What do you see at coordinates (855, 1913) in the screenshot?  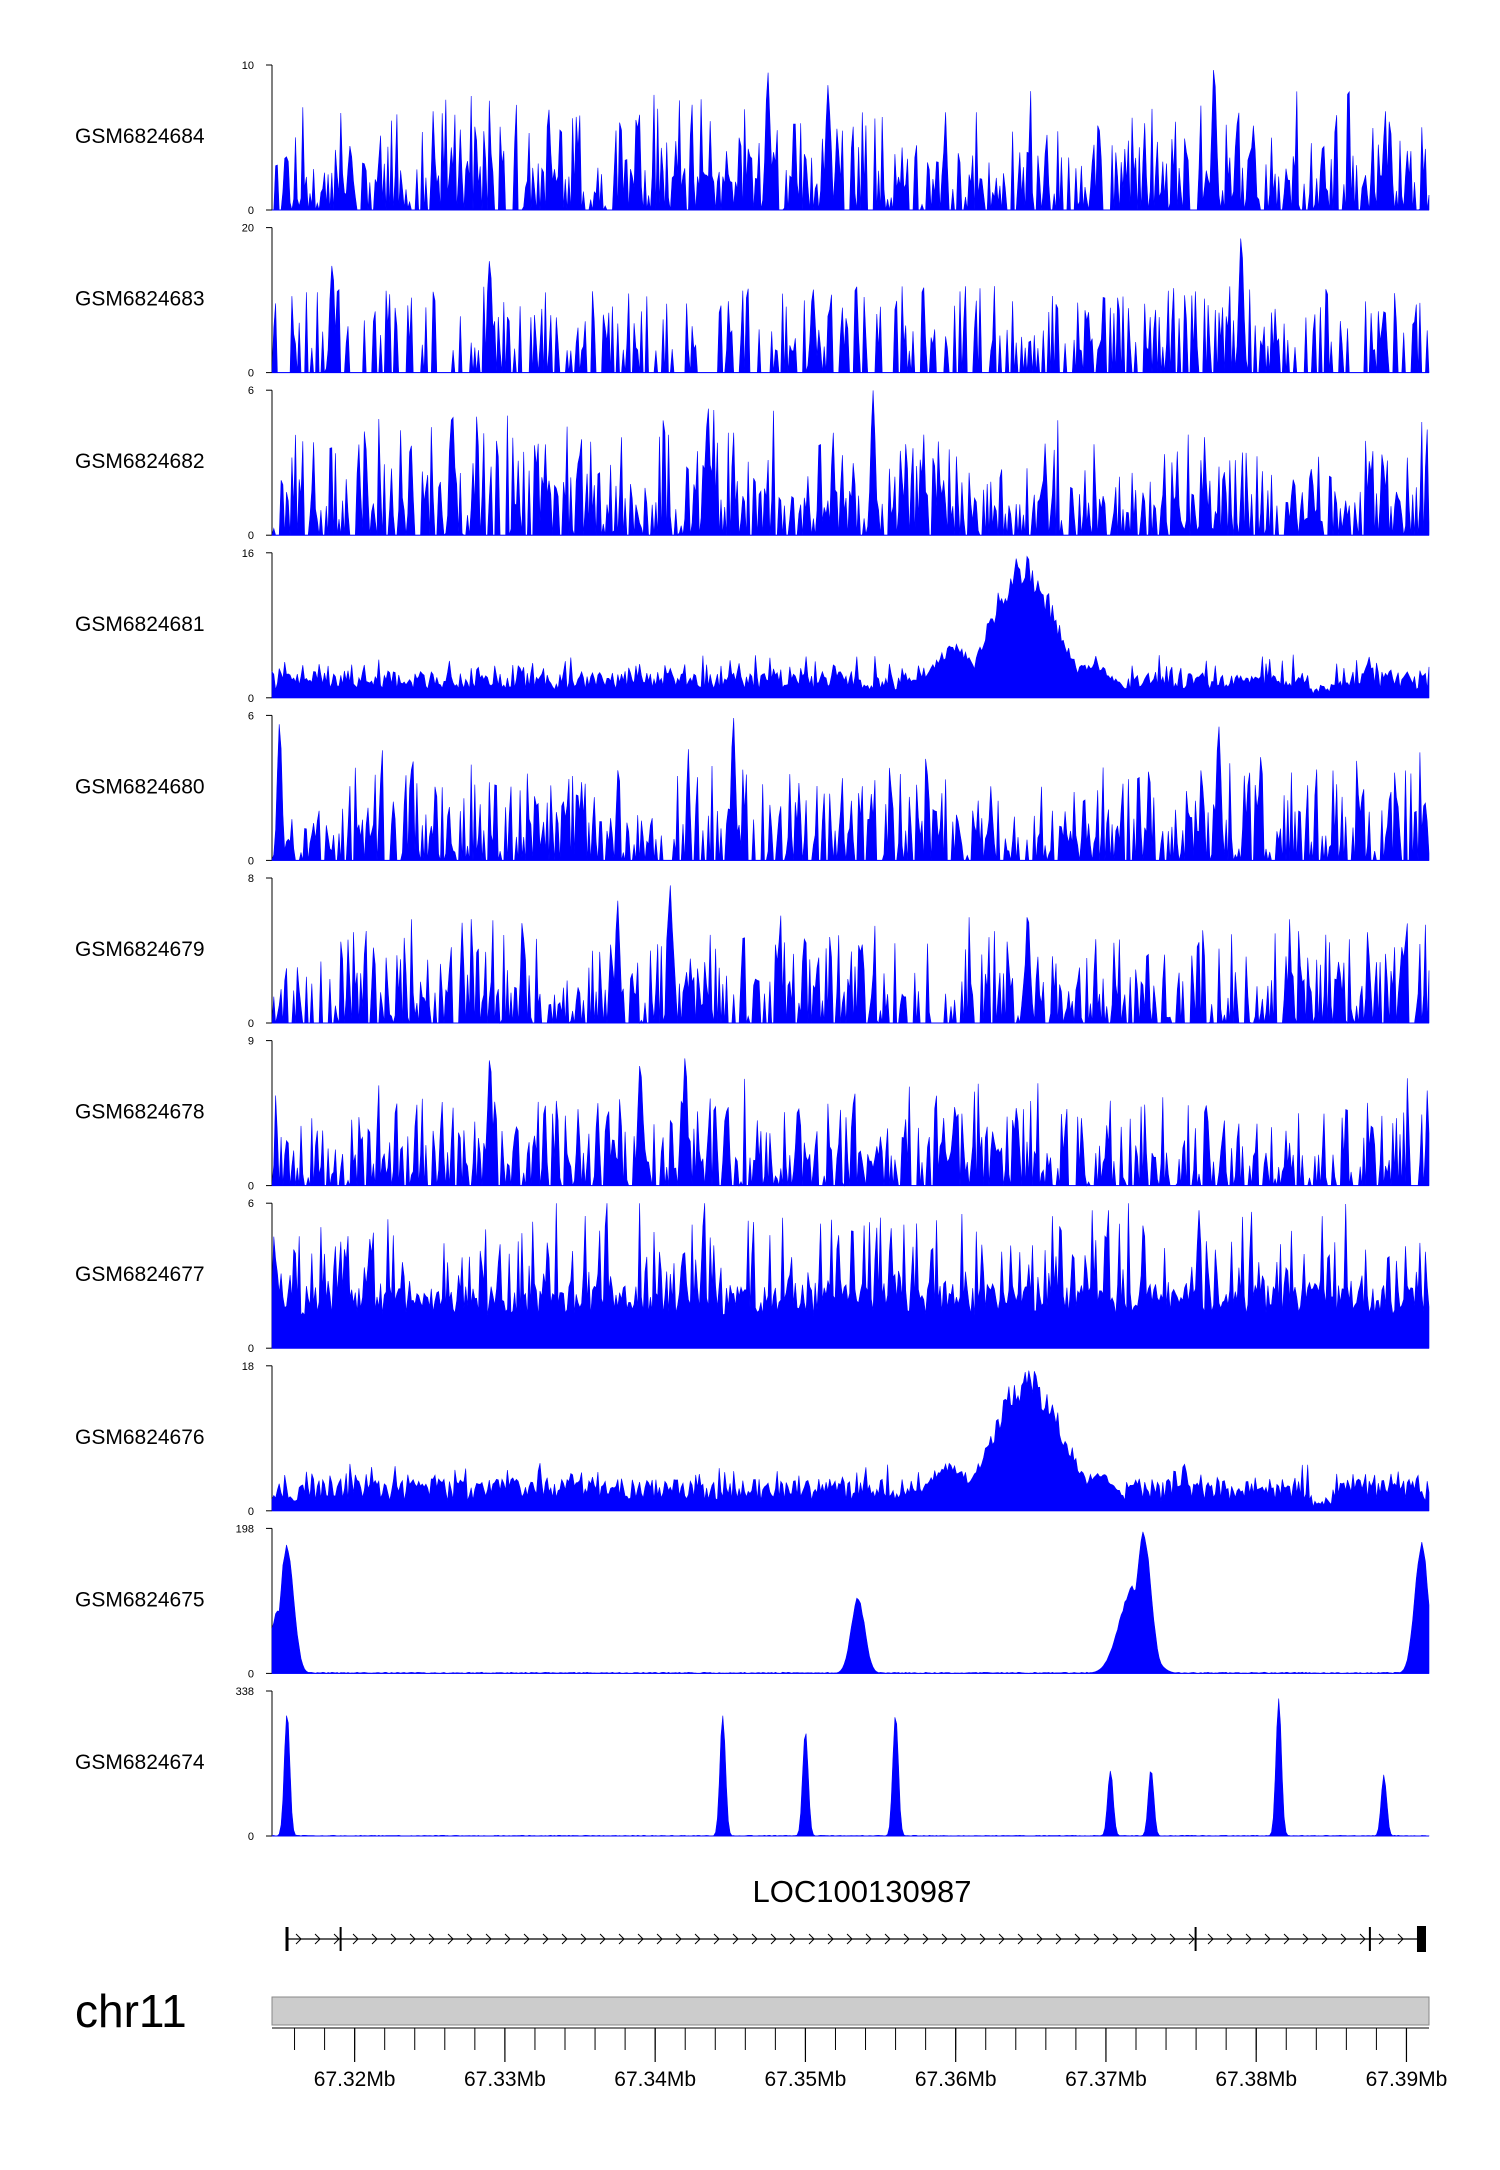 I see `gene-track: LOC100130987` at bounding box center [855, 1913].